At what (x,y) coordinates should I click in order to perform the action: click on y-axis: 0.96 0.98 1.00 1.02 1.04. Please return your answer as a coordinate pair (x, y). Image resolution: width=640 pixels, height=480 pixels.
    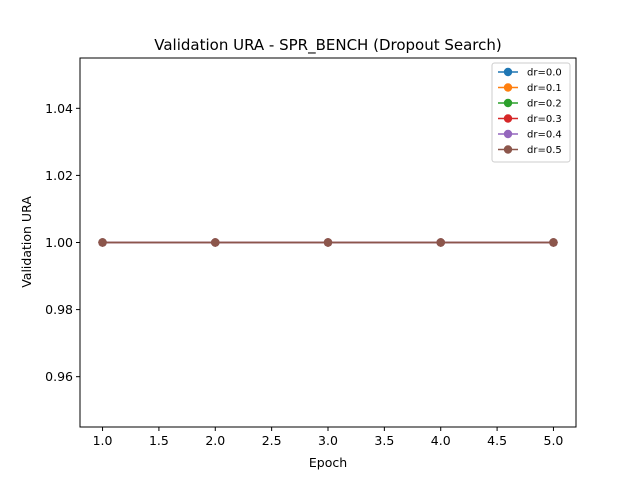
    Looking at the image, I should click on (62, 242).